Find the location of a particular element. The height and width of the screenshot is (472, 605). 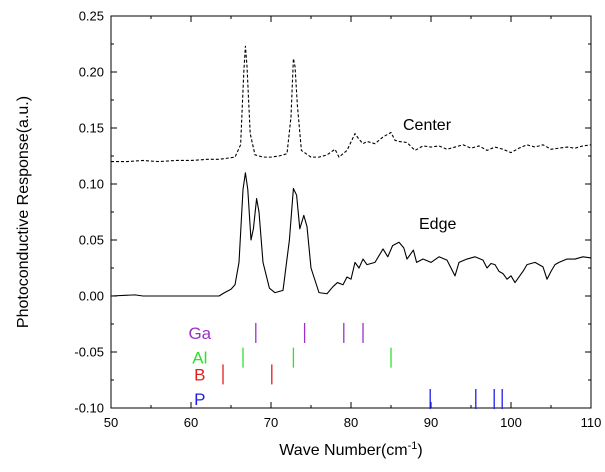

y-tick-label: 0.25 is located at coordinates (91, 16).